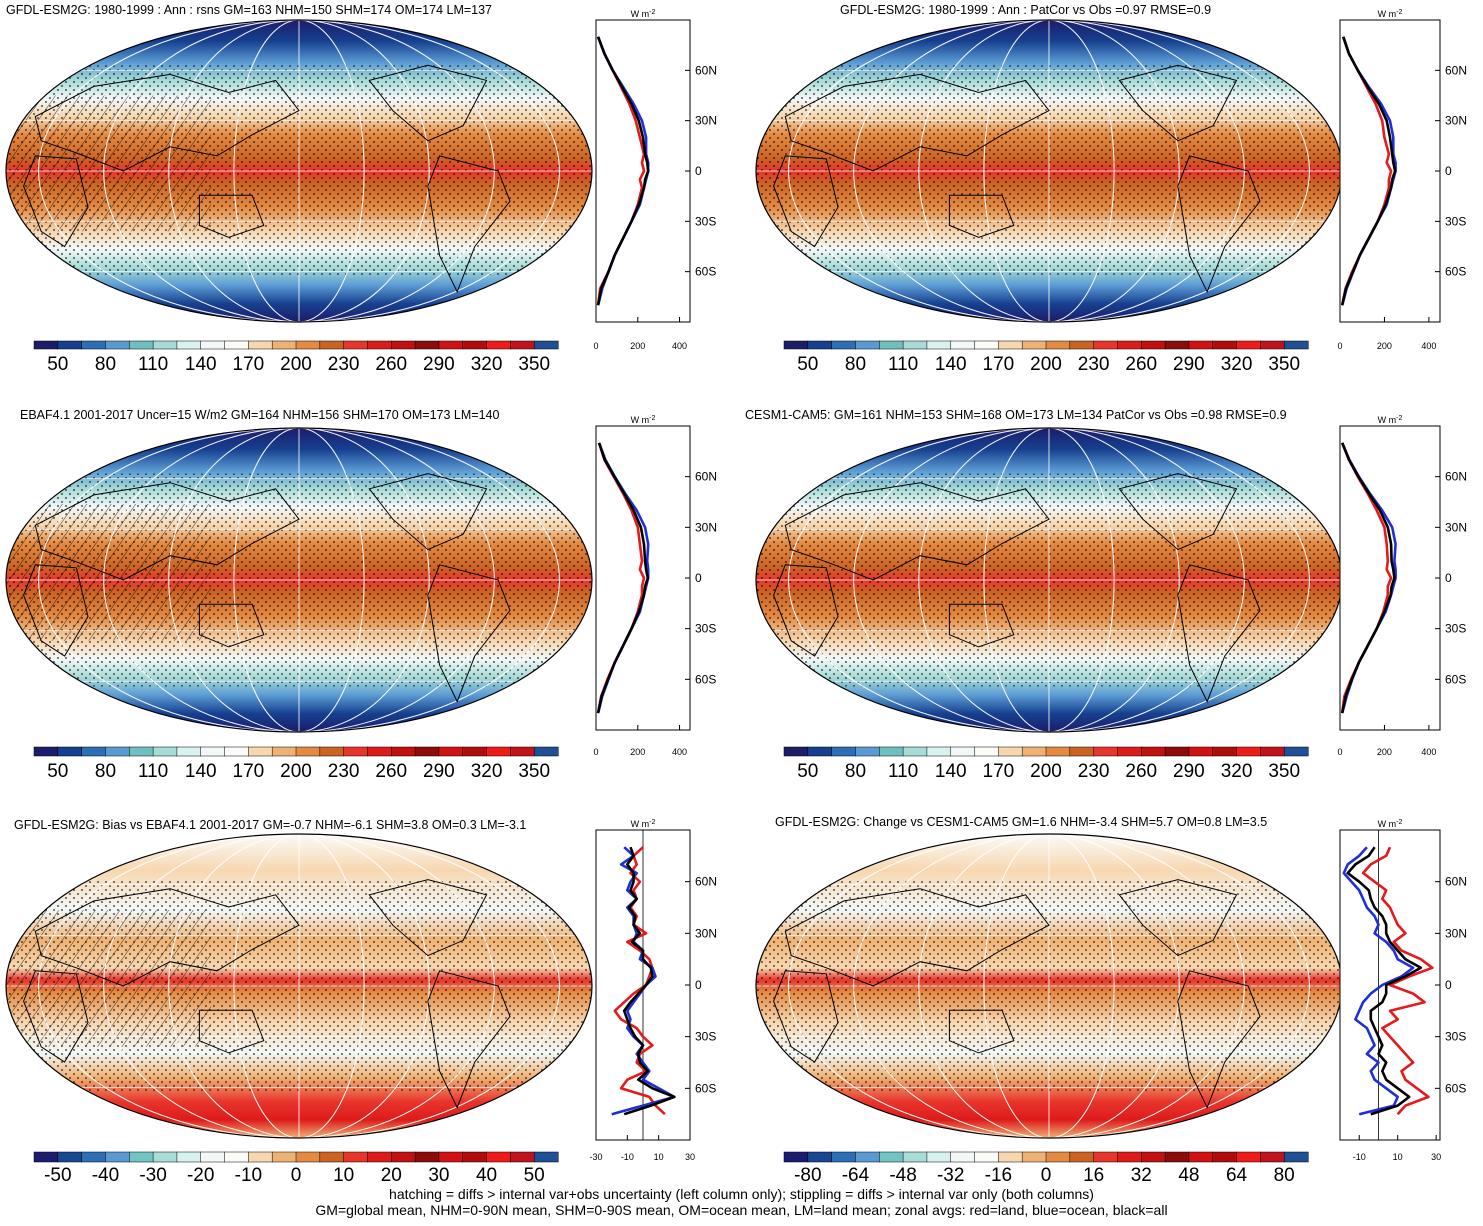  I want to click on x-tick-label: 0, so click(595, 752).